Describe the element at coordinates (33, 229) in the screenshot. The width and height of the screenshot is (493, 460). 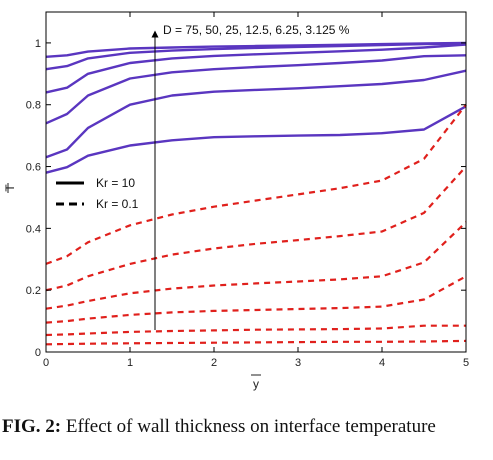
I see `y-tick-label: 0.4` at that location.